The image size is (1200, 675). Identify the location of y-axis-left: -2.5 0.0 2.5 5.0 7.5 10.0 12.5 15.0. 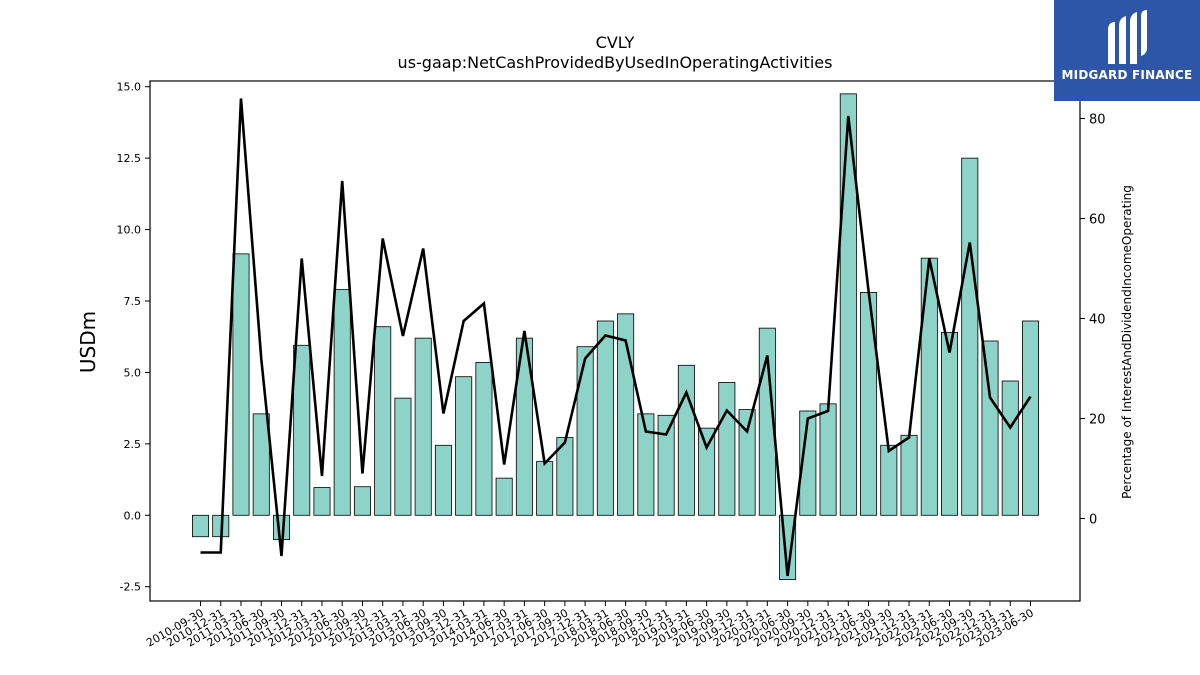
(133, 337).